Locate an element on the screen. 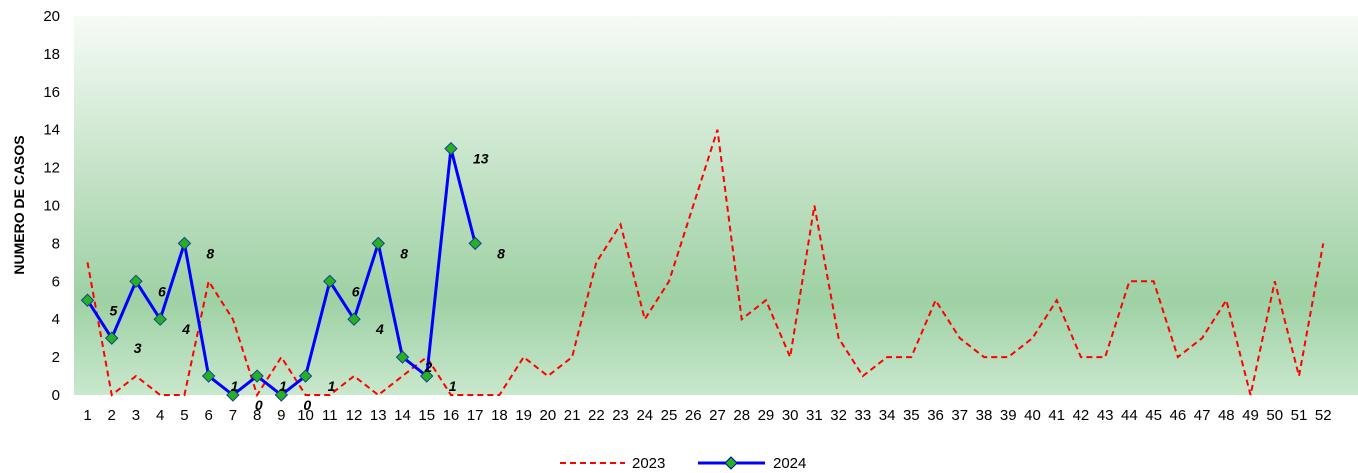 Image resolution: width=1358 pixels, height=473 pixels. x-tick-label: 1 is located at coordinates (87, 415).